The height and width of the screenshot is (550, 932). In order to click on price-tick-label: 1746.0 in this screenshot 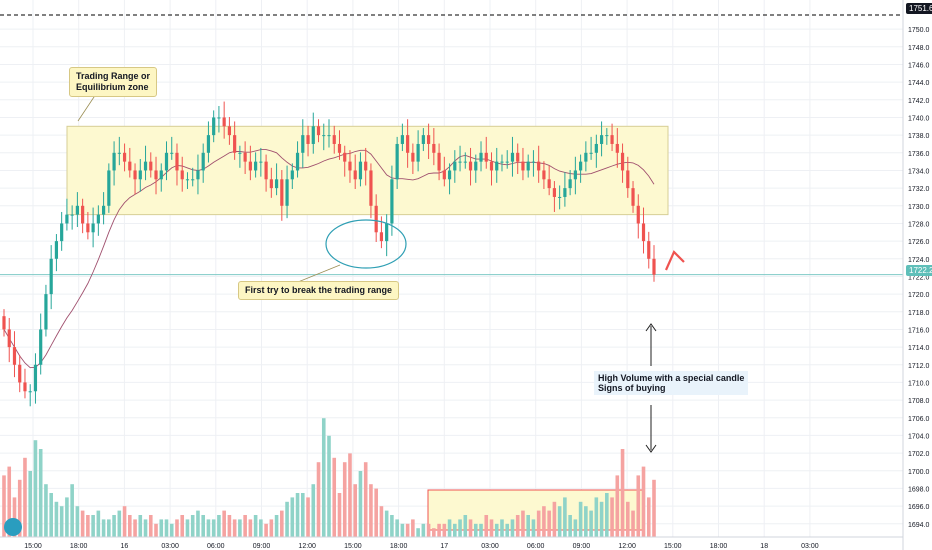, I will do `click(919, 65)`.